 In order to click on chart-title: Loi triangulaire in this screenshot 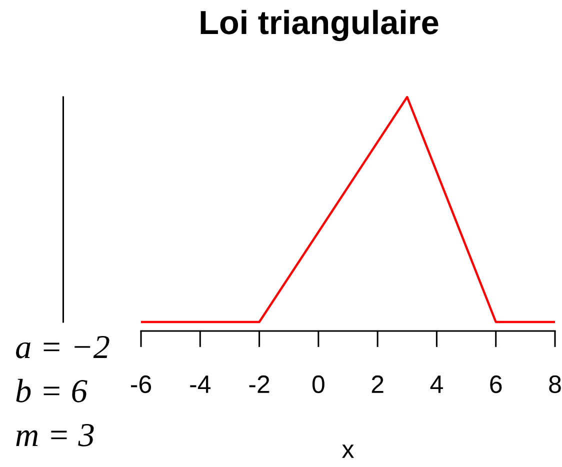, I will do `click(319, 26)`.